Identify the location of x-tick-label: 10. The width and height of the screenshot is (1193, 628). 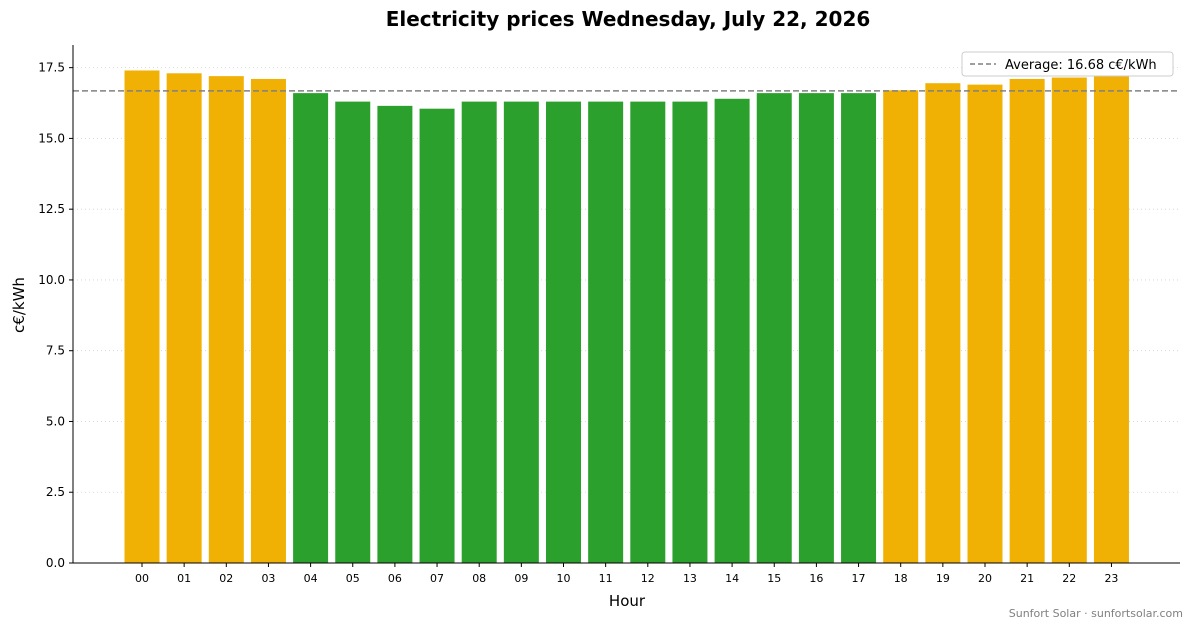
(564, 578).